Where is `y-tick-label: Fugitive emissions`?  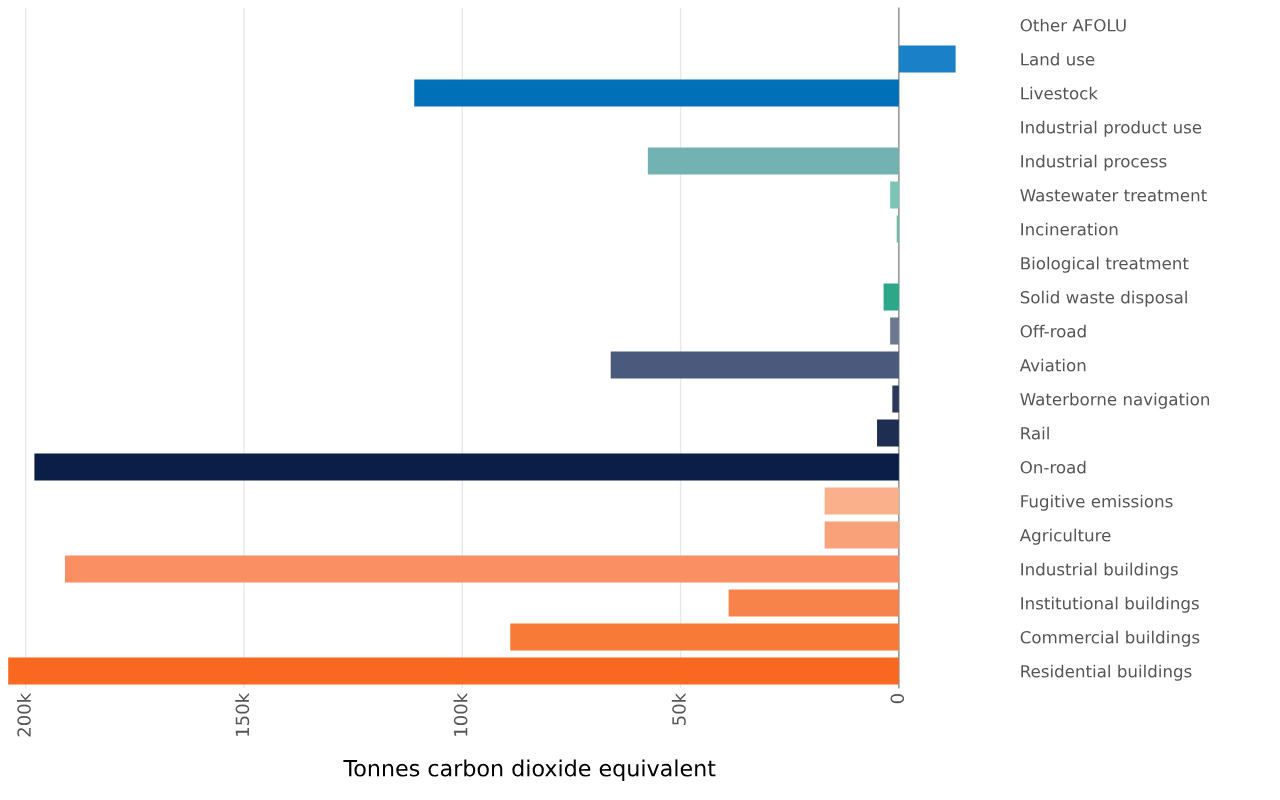 y-tick-label: Fugitive emissions is located at coordinates (1097, 502).